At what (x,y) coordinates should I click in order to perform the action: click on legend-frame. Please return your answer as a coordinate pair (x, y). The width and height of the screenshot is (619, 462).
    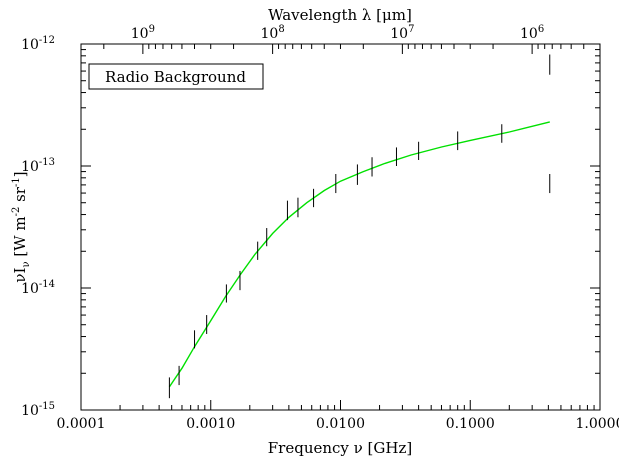
    Looking at the image, I should click on (176, 76).